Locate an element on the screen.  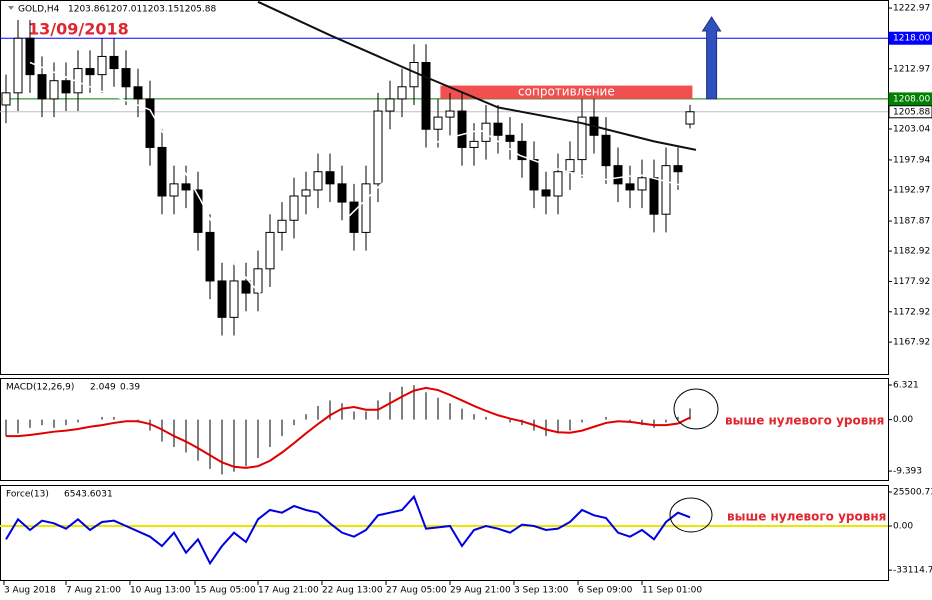
resistance-zone is located at coordinates (566, 92).